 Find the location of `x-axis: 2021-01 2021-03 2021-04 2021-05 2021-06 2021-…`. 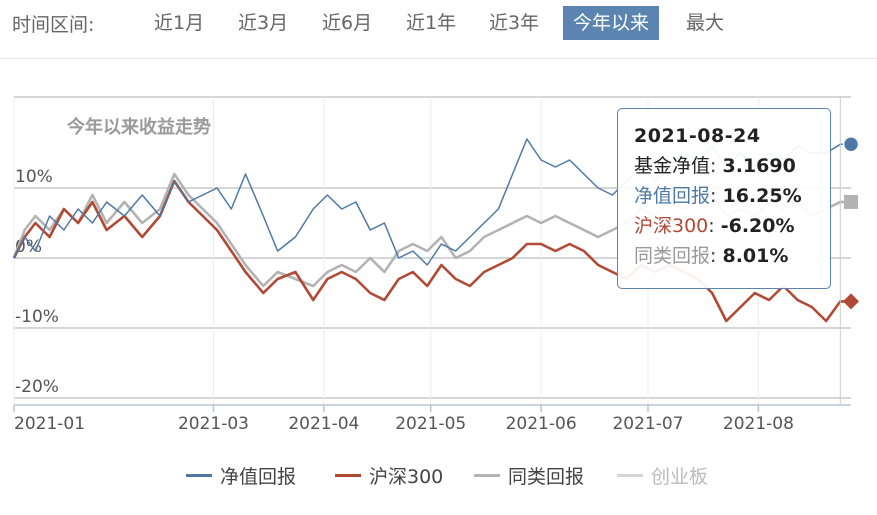

x-axis: 2021-01 2021-03 2021-04 2021-05 2021-06 2021-… is located at coordinates (432, 419).